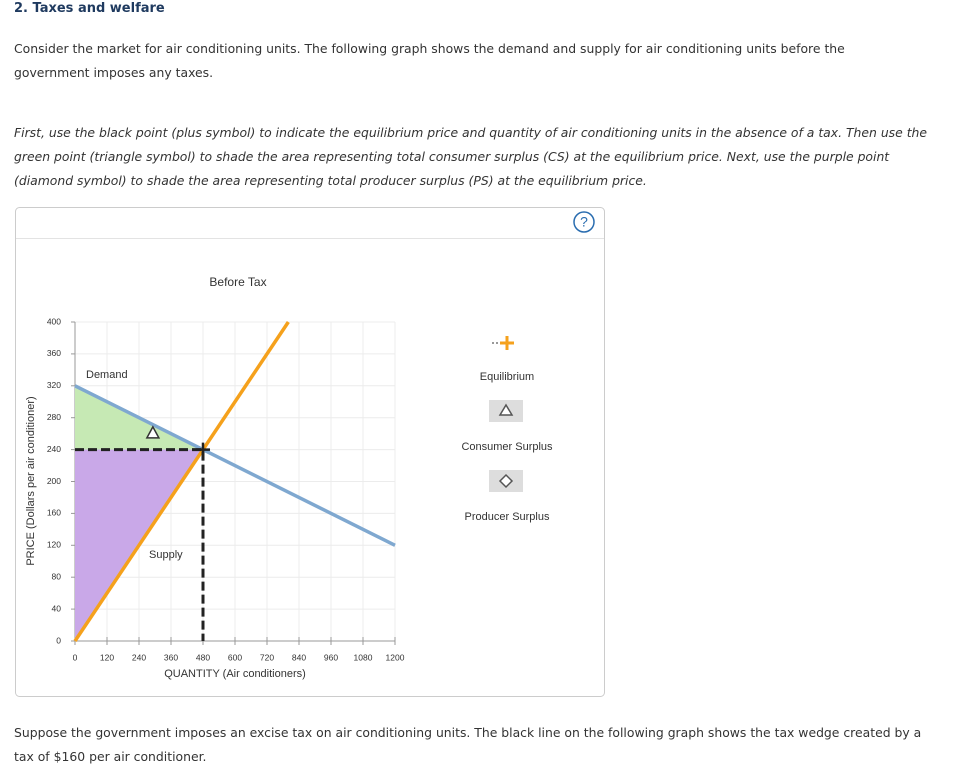 The height and width of the screenshot is (773, 966). I want to click on x-tick-label: 840, so click(299, 657).